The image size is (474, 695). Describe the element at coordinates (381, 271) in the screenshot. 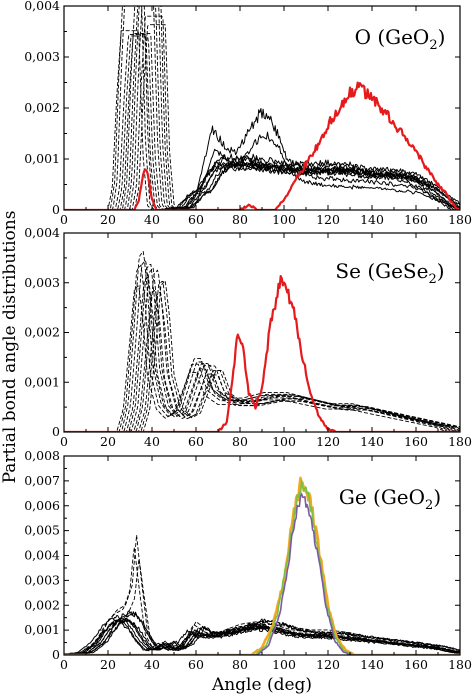

I see `panel-label-main: Se (GeSe` at that location.